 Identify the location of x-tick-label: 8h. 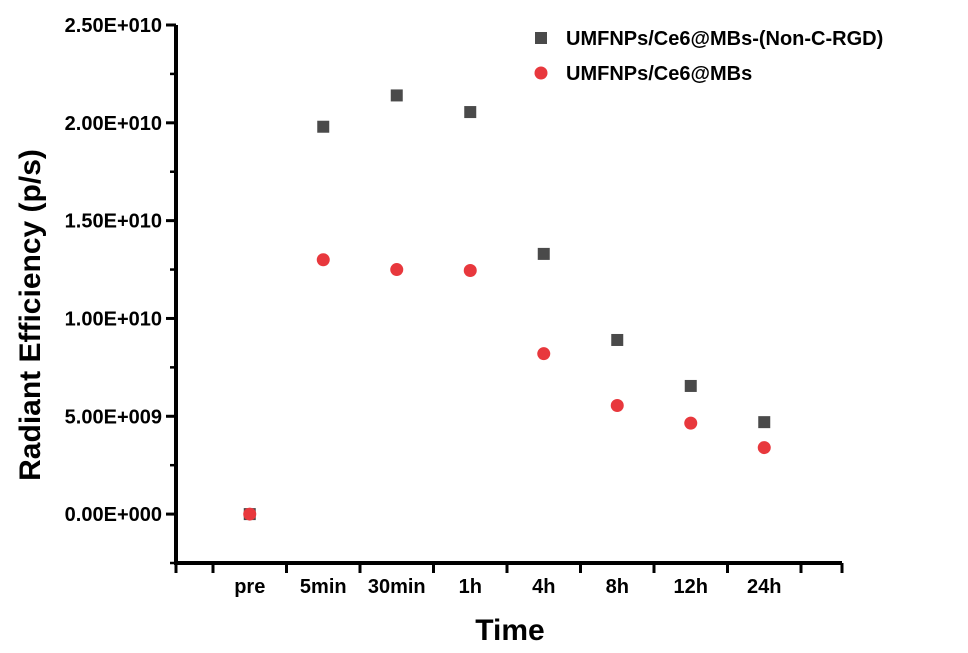
(617, 587).